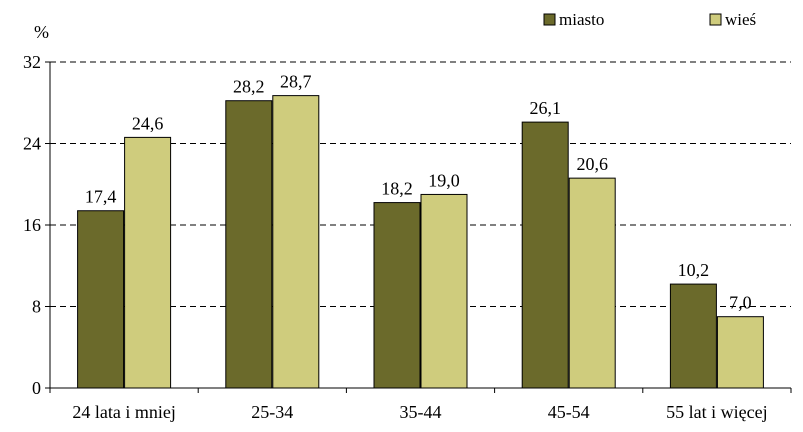  What do you see at coordinates (41, 32) in the screenshot?
I see `y-axis-unit-label: %` at bounding box center [41, 32].